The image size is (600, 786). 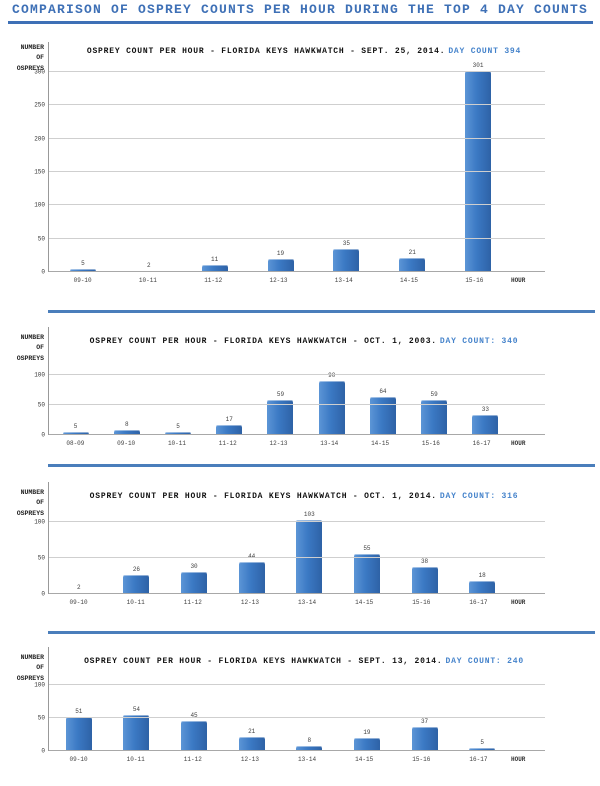 I want to click on bar-slot: 11, so click(x=215, y=172).